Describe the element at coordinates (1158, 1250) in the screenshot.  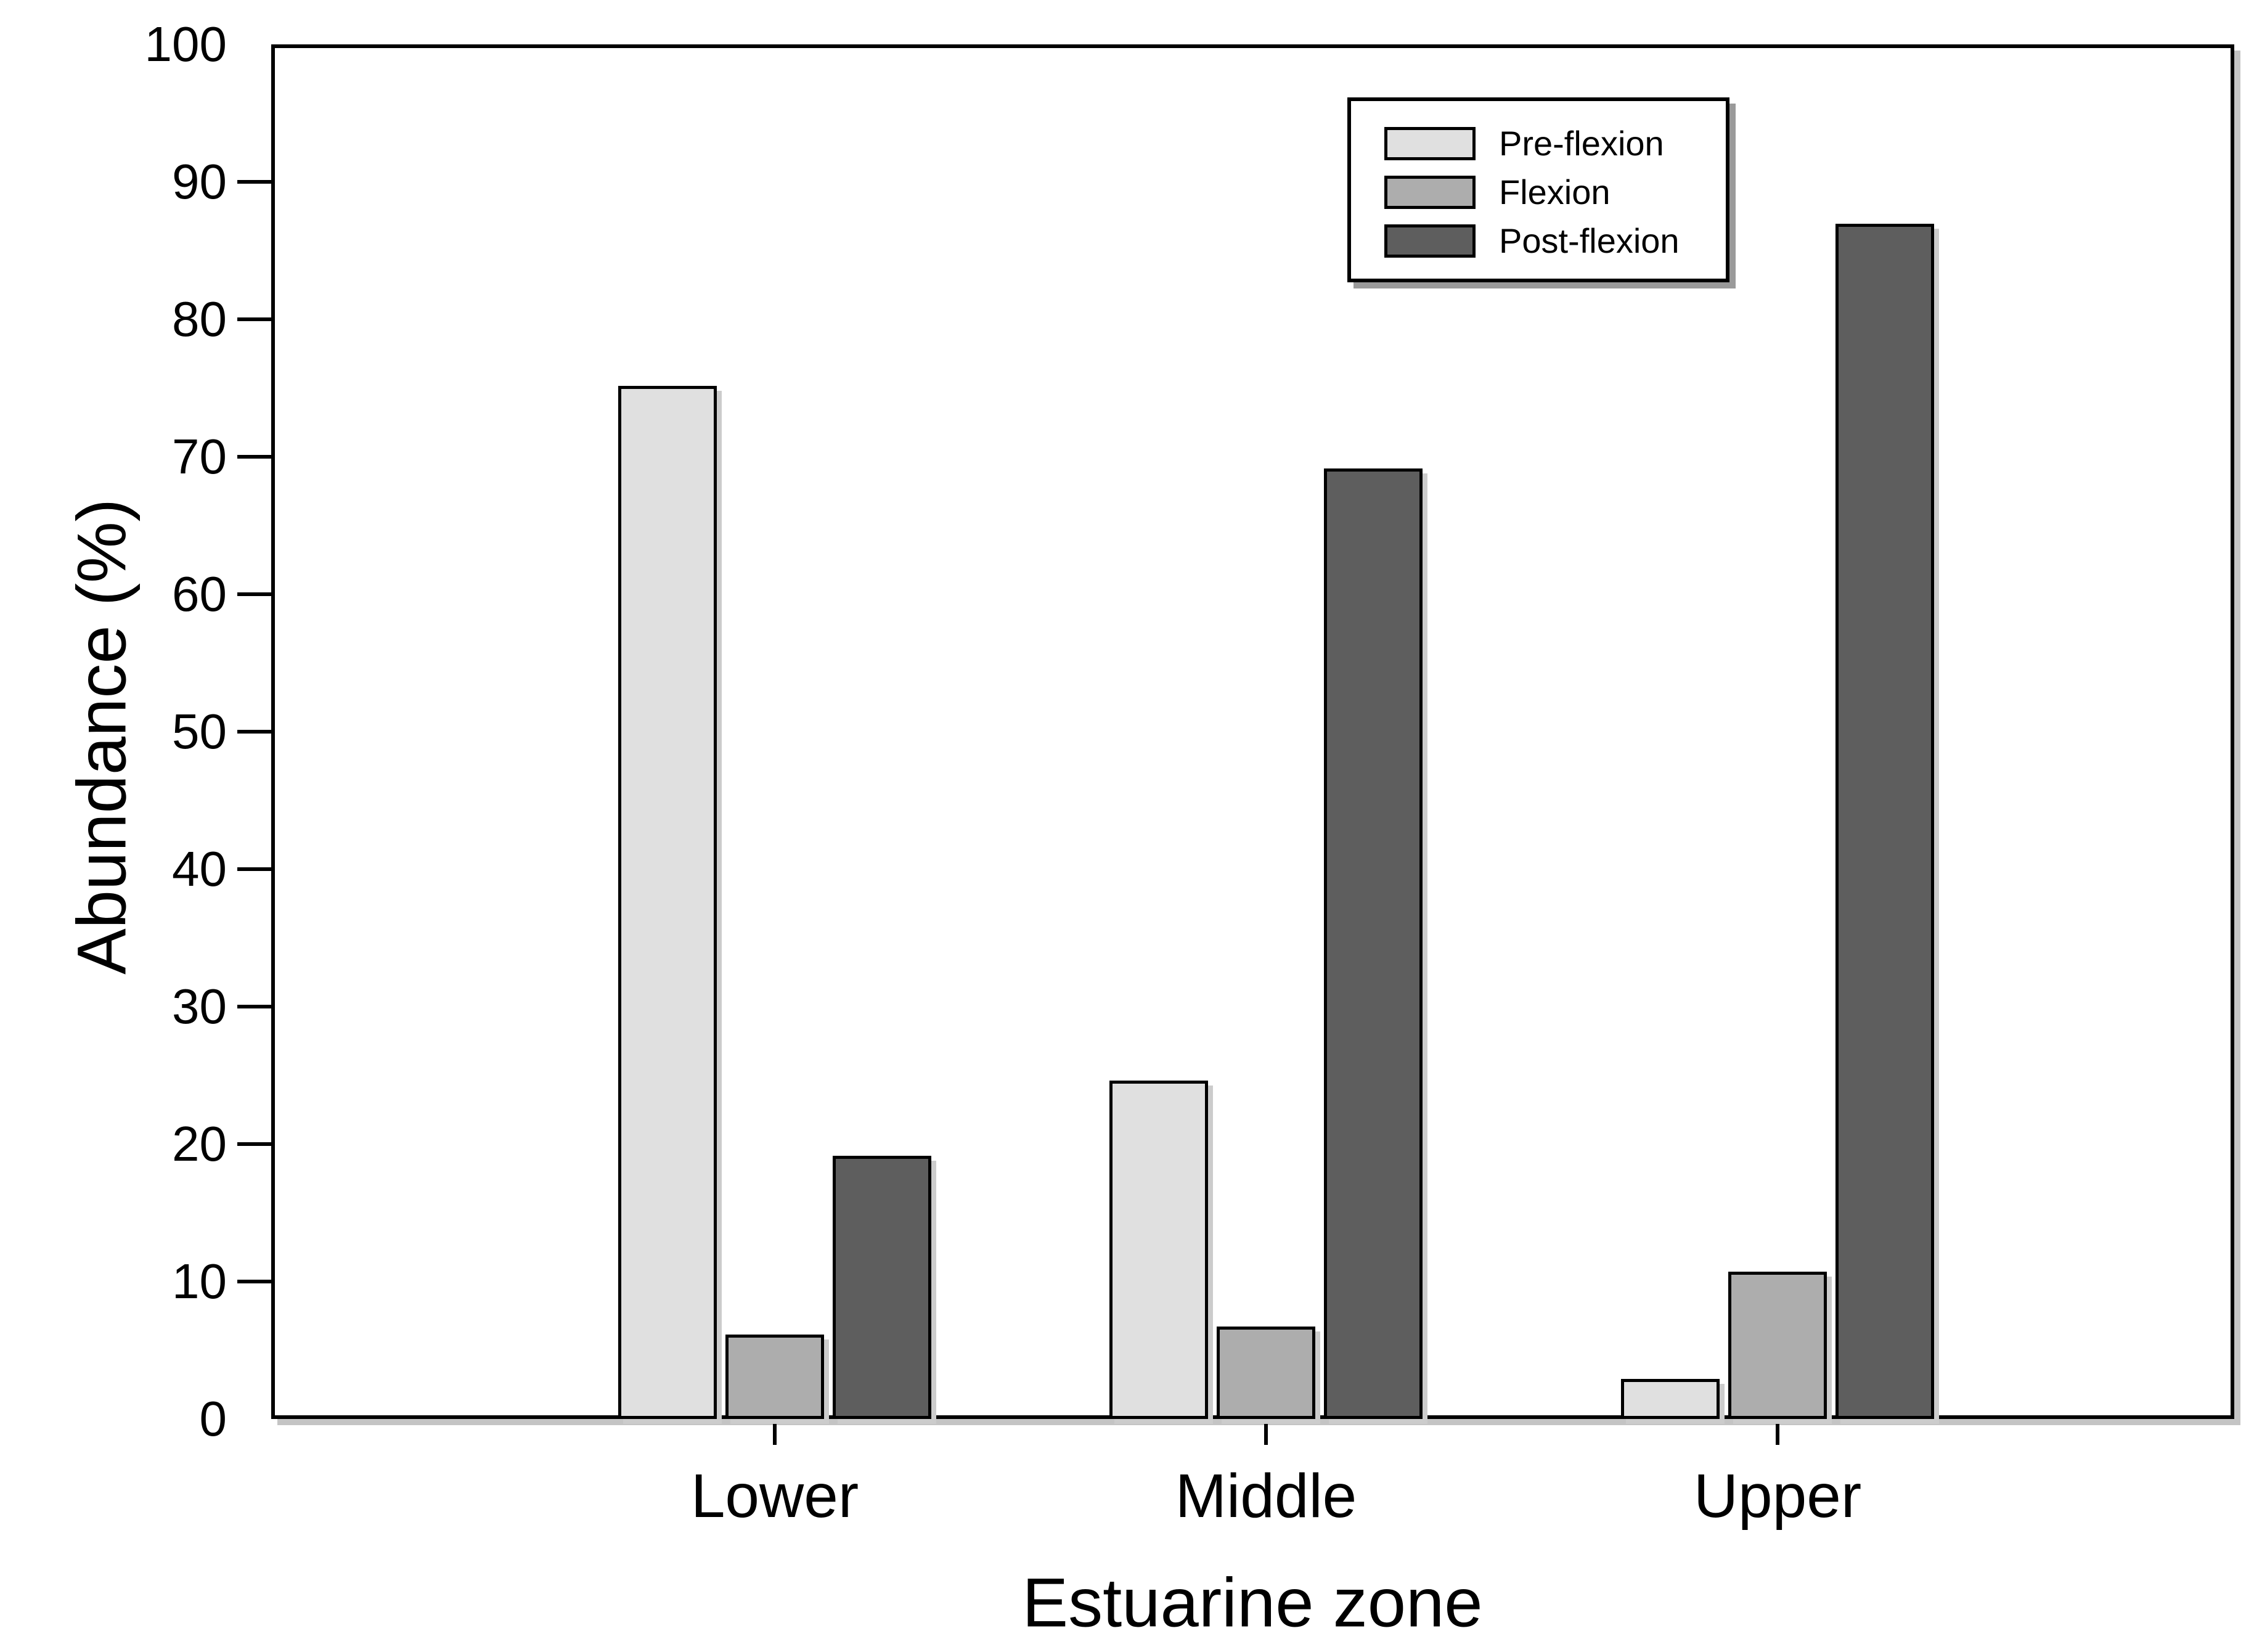
I see `bar-pre-flexion-middle` at that location.